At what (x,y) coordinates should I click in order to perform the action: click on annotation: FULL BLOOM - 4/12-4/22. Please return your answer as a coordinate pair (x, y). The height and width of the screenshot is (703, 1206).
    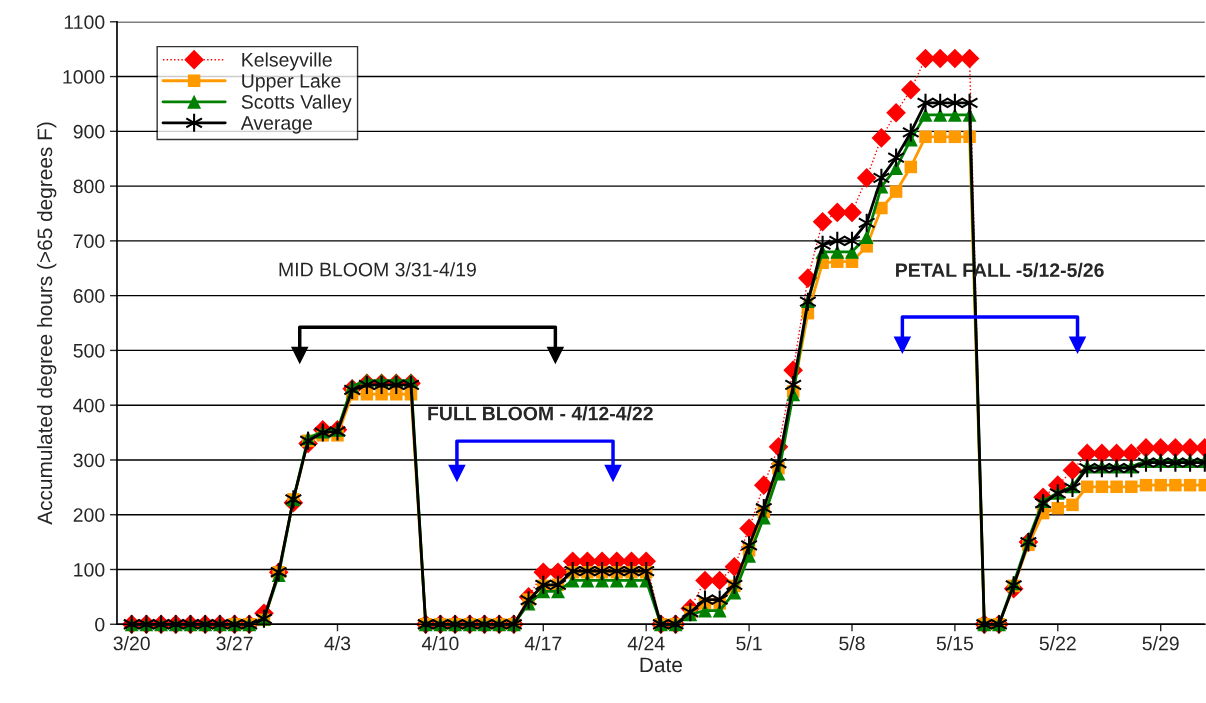
    Looking at the image, I should click on (540, 413).